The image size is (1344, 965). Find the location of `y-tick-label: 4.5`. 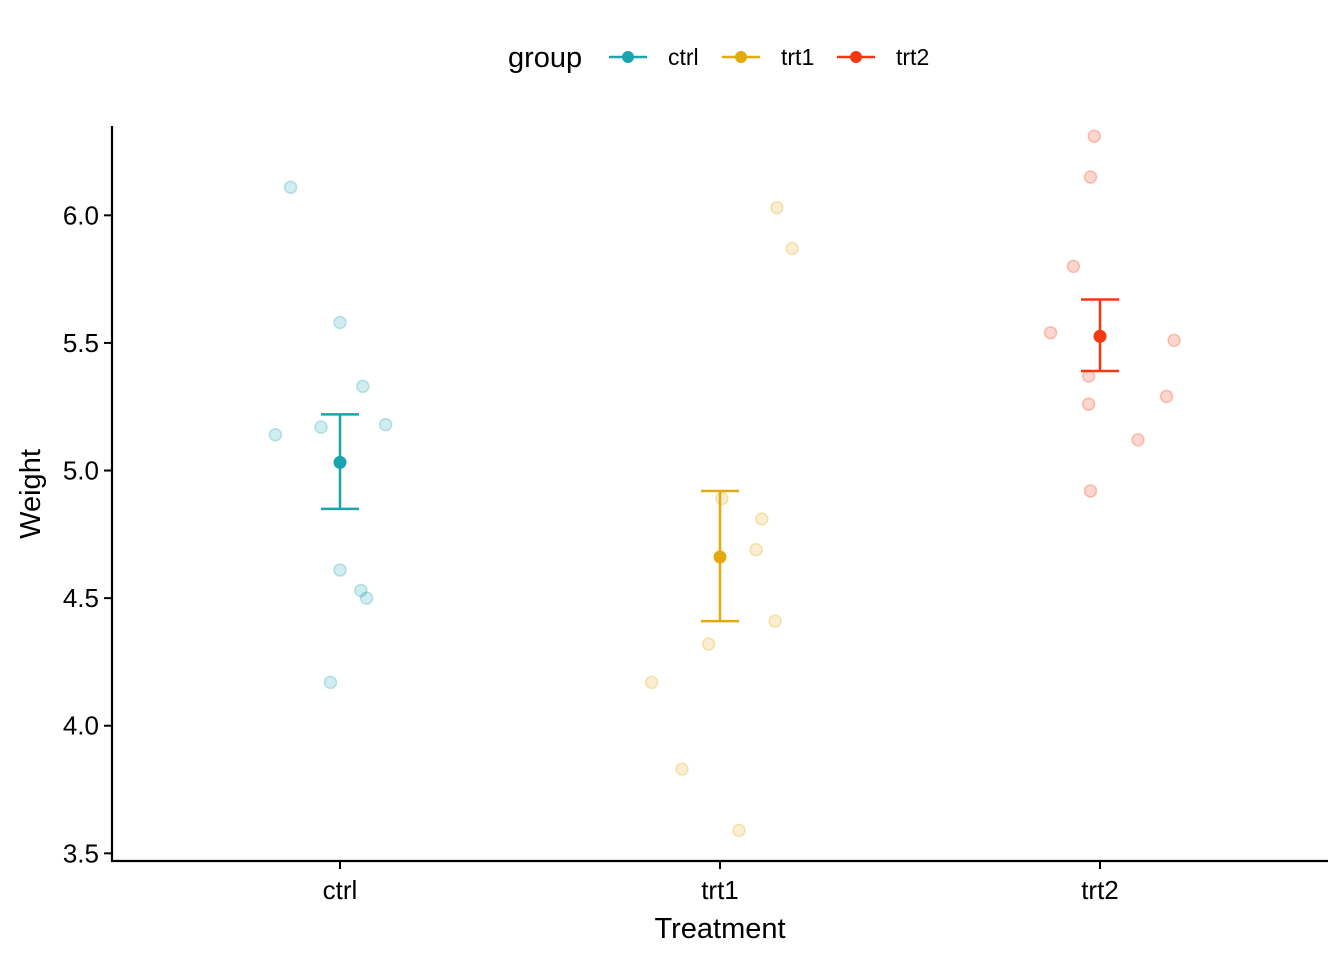

y-tick-label: 4.5 is located at coordinates (81, 598).